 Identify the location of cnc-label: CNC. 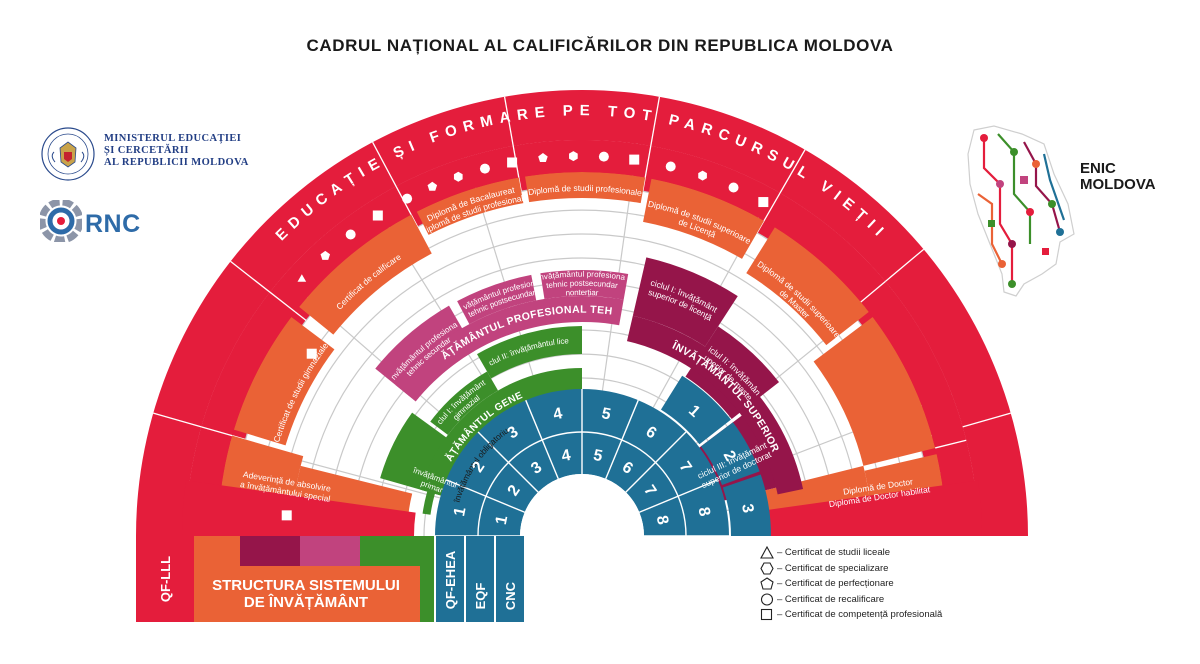
(510, 595).